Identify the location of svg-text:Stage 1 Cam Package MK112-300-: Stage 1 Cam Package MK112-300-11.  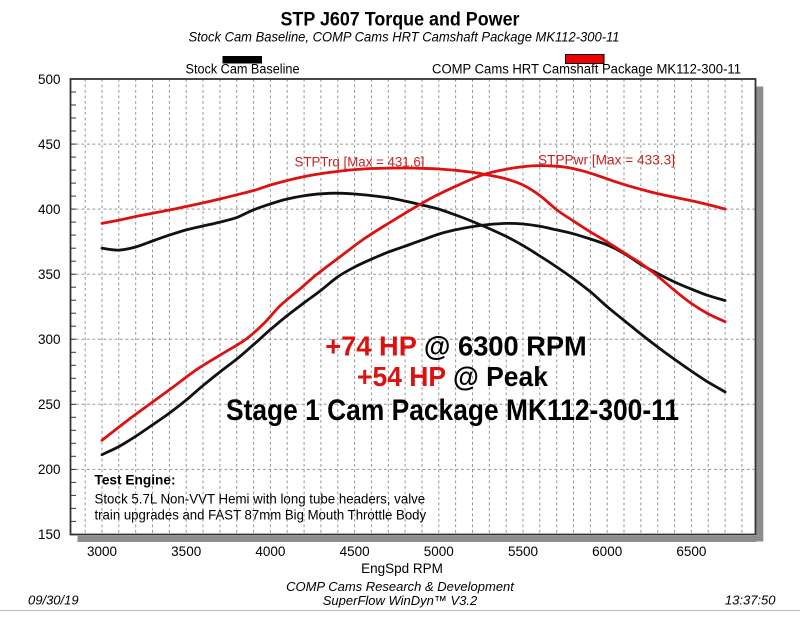
(452, 410).